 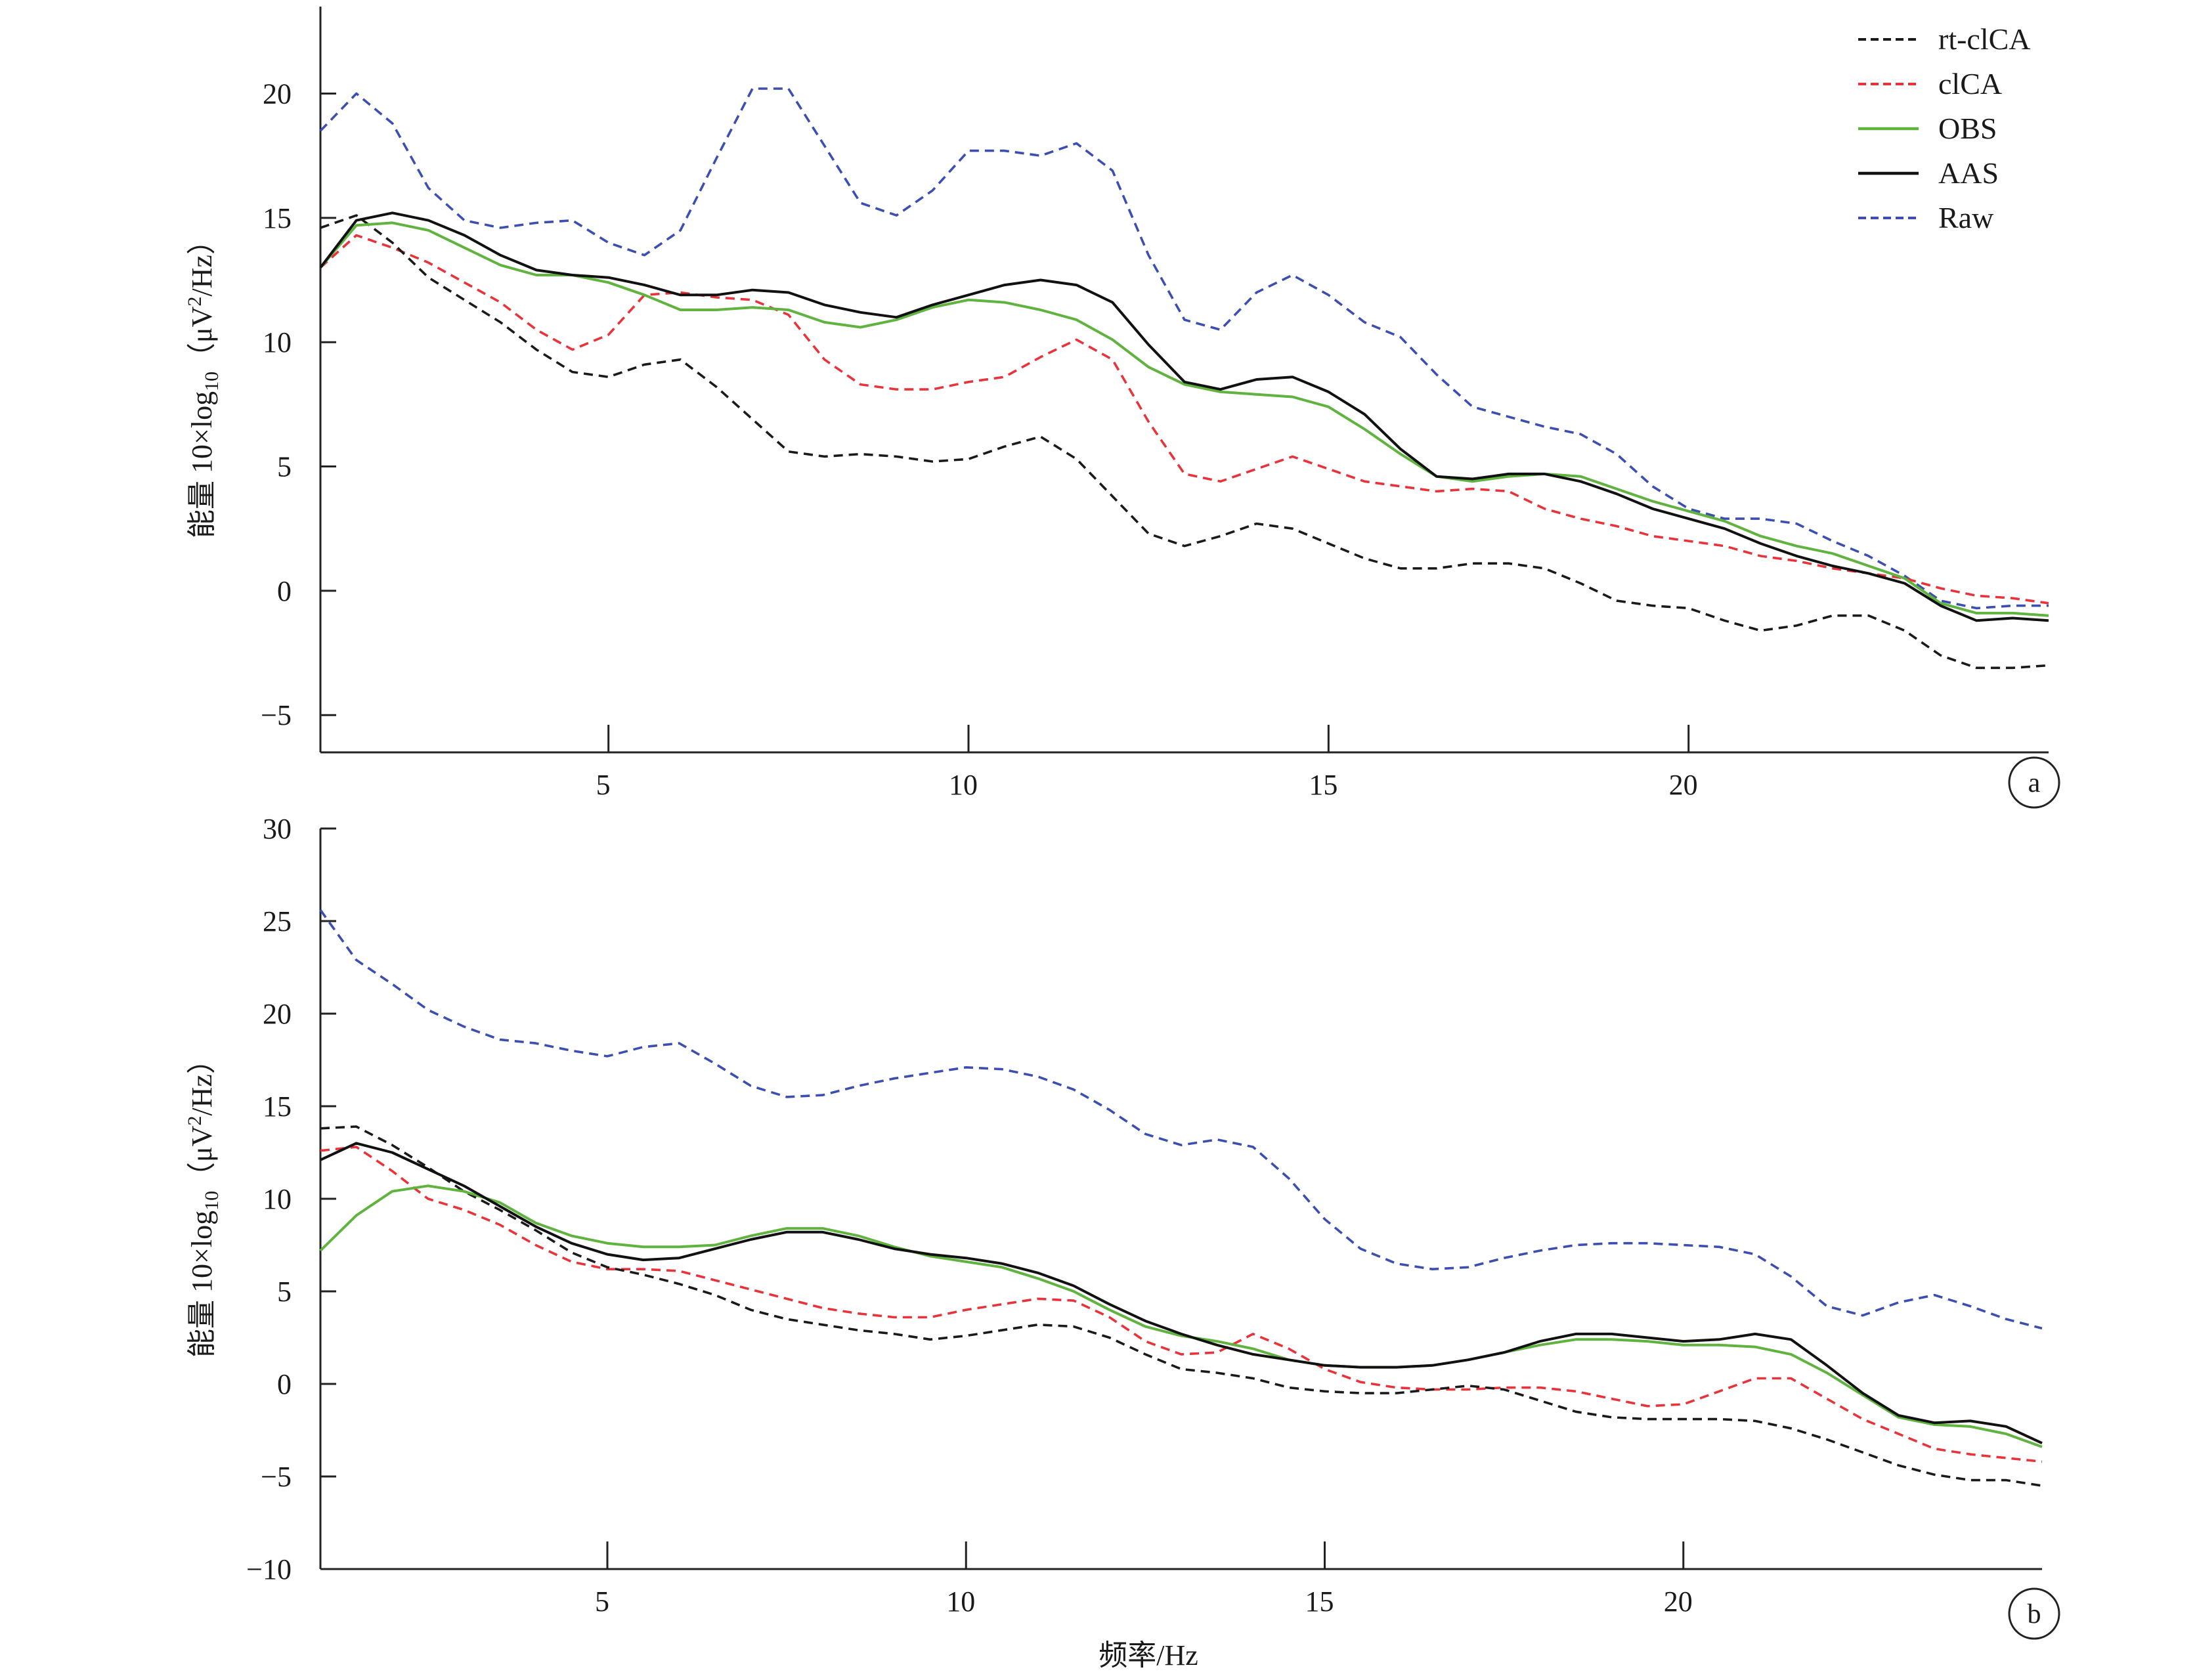 What do you see at coordinates (1148, 1655) in the screenshot?
I see `x-axis-title: 频率/Hz` at bounding box center [1148, 1655].